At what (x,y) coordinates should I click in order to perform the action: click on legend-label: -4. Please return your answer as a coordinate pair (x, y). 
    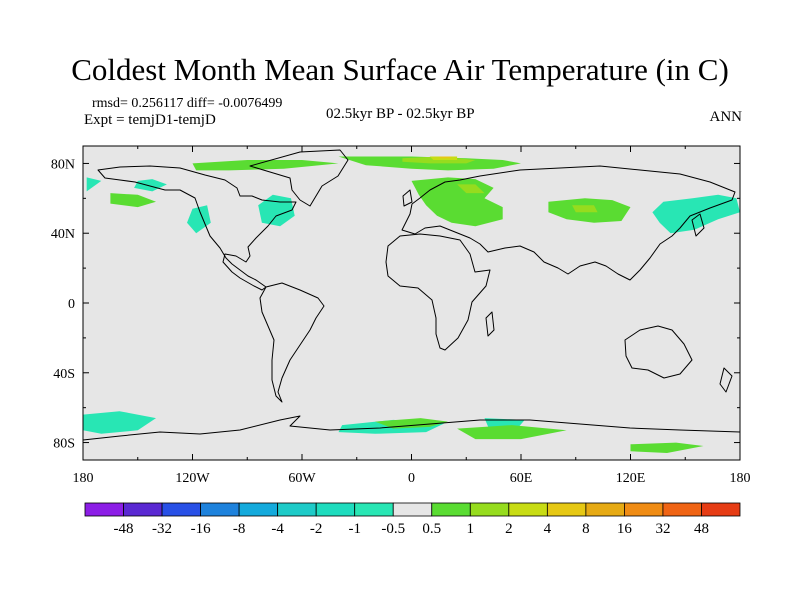
    Looking at the image, I should click on (277, 529).